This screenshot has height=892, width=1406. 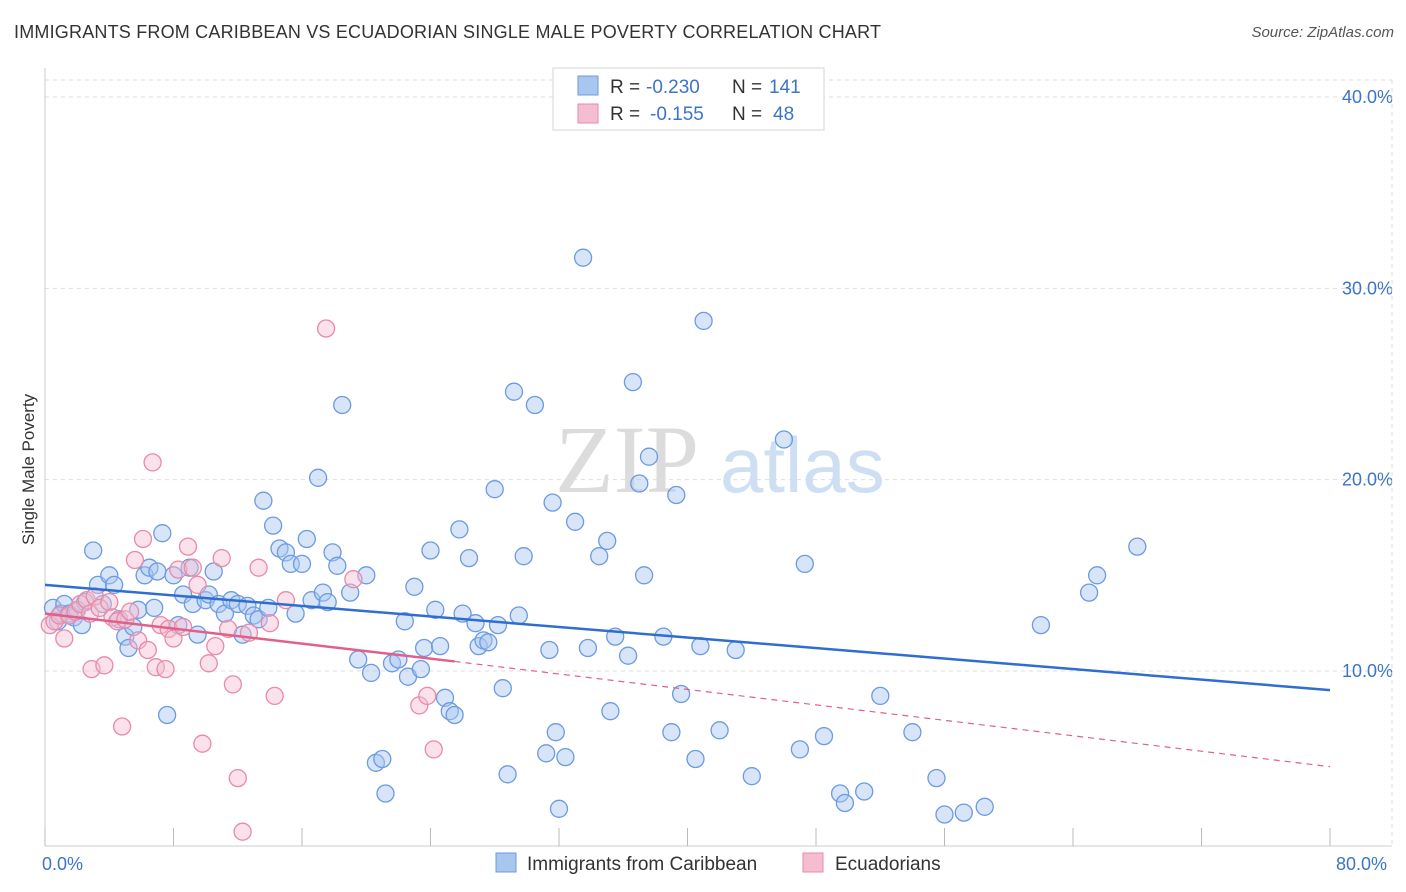 What do you see at coordinates (888, 864) in the screenshot?
I see `bottom-legend-label-ecuadorian: Ecuadorians` at bounding box center [888, 864].